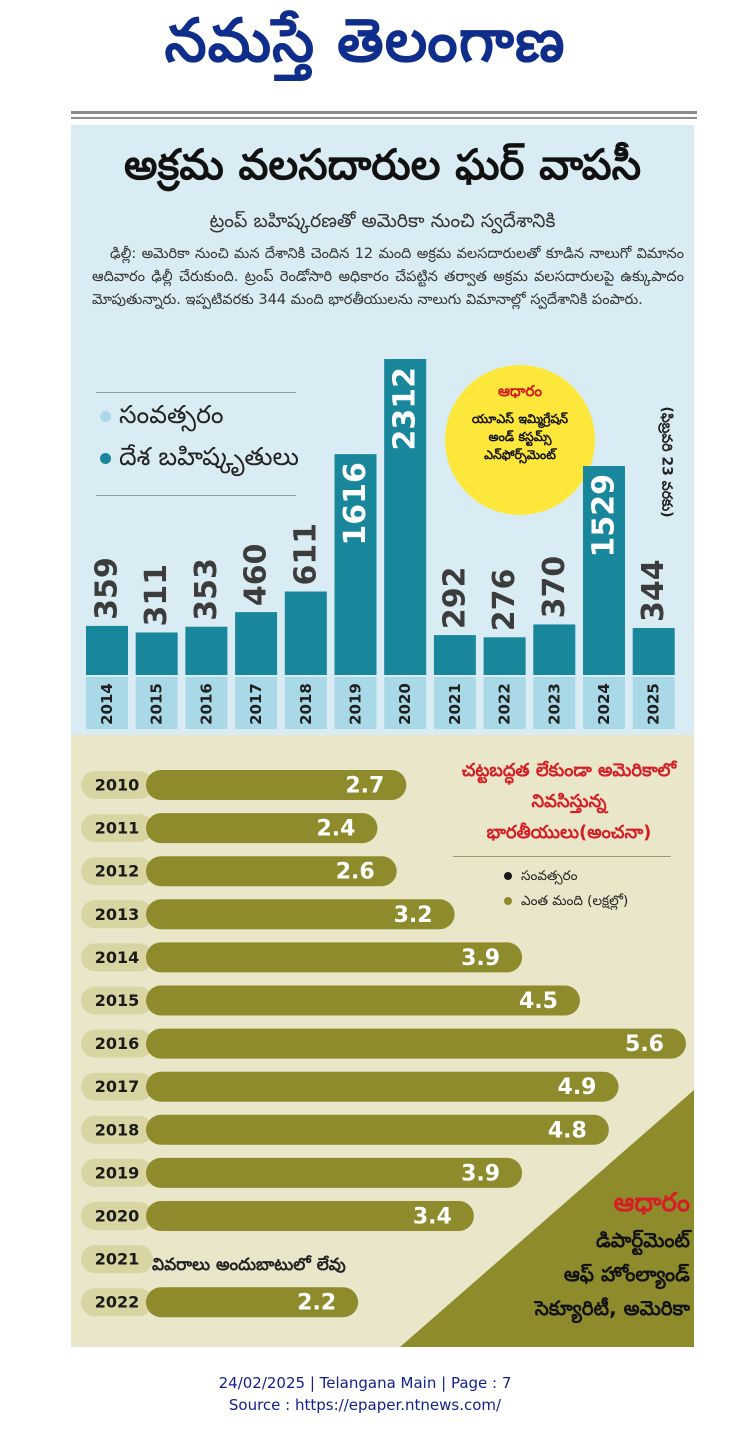  I want to click on data-label: 4.9, so click(577, 1087).